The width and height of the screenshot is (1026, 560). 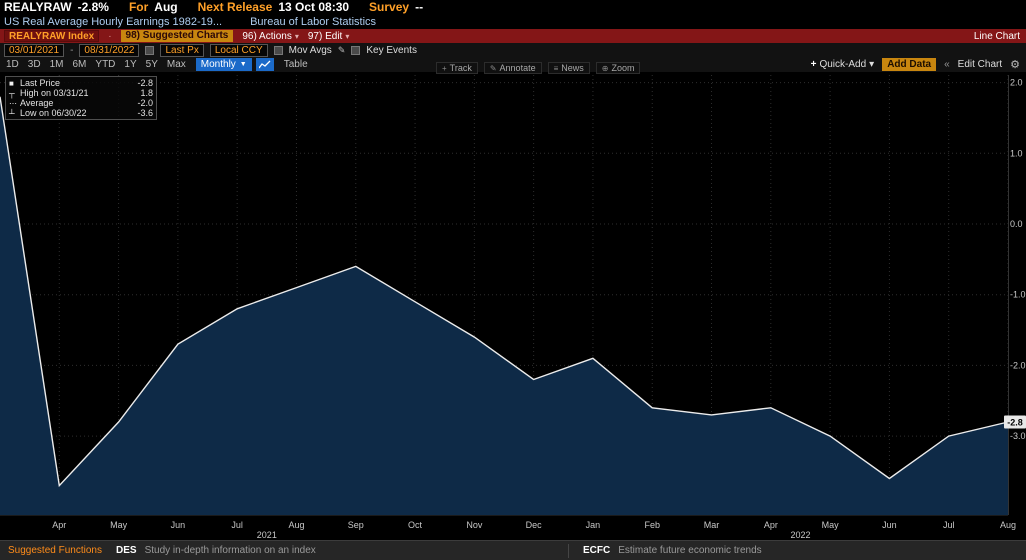 I want to click on annotate-icon: ✎, so click(x=493, y=68).